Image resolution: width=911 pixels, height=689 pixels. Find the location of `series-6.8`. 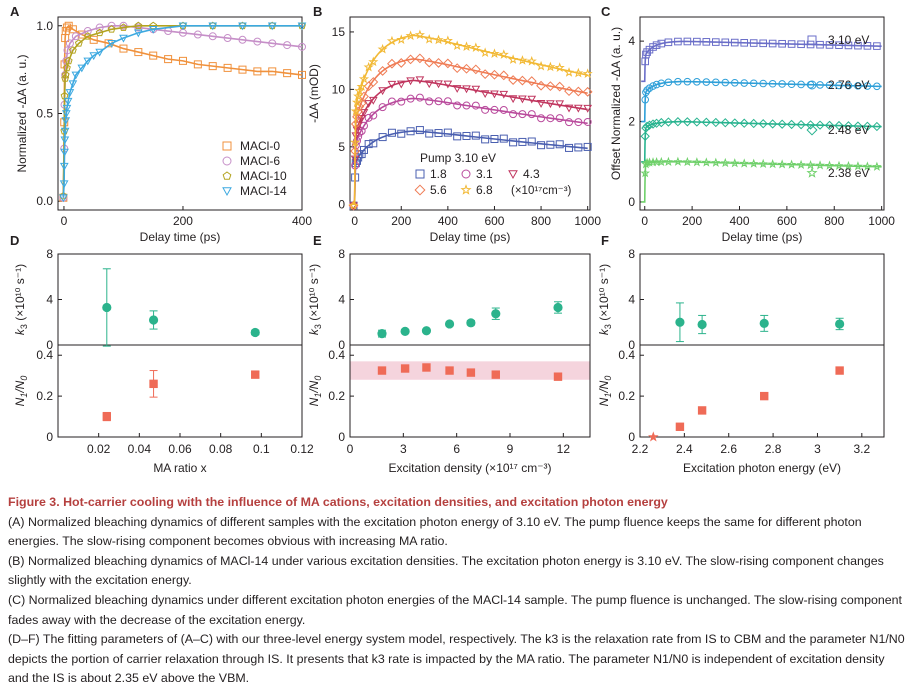

series-6.8 is located at coordinates (470, 119).